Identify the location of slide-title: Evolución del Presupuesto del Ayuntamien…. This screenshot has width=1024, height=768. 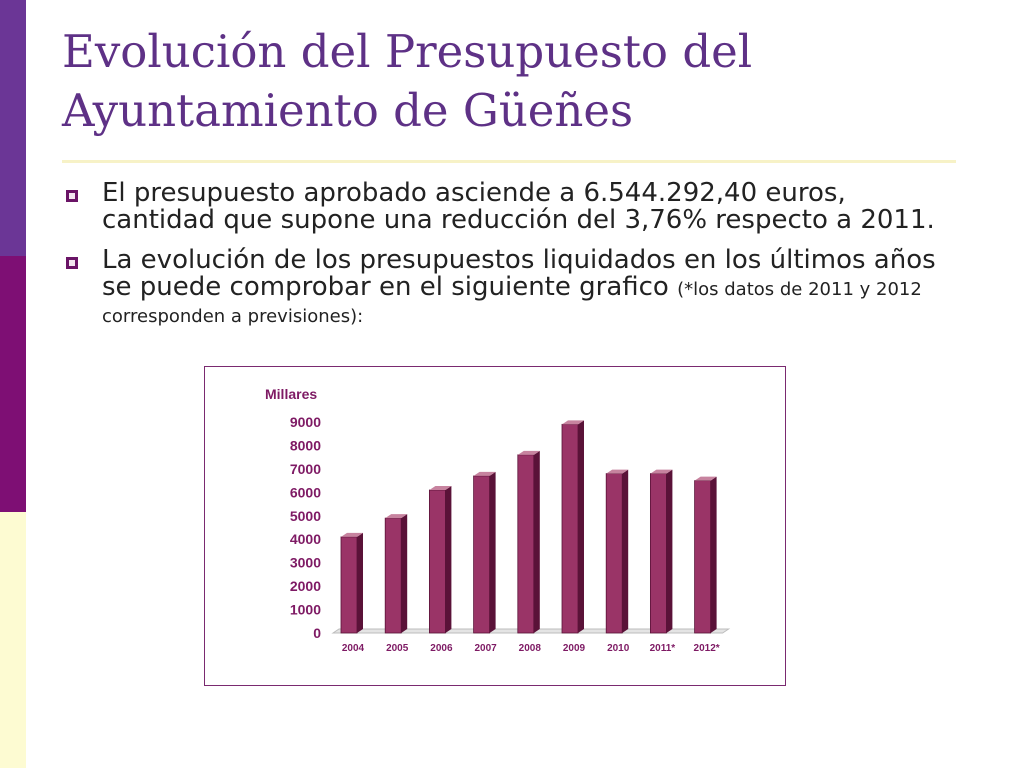
(512, 81).